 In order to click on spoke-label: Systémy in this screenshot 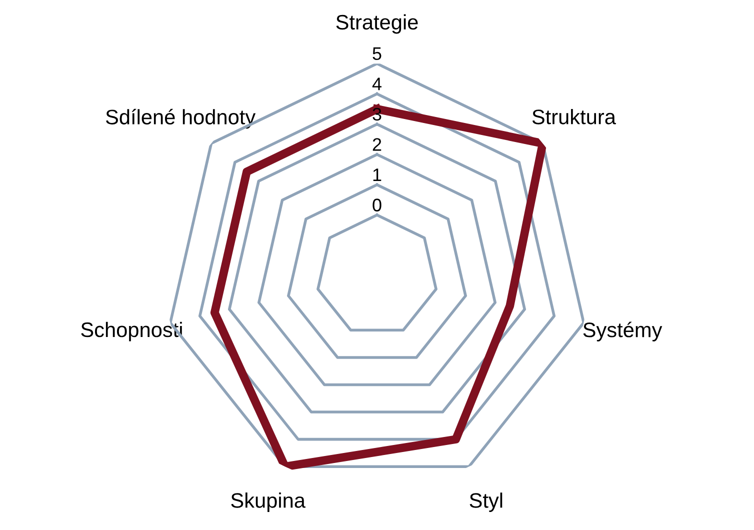, I will do `click(622, 332)`.